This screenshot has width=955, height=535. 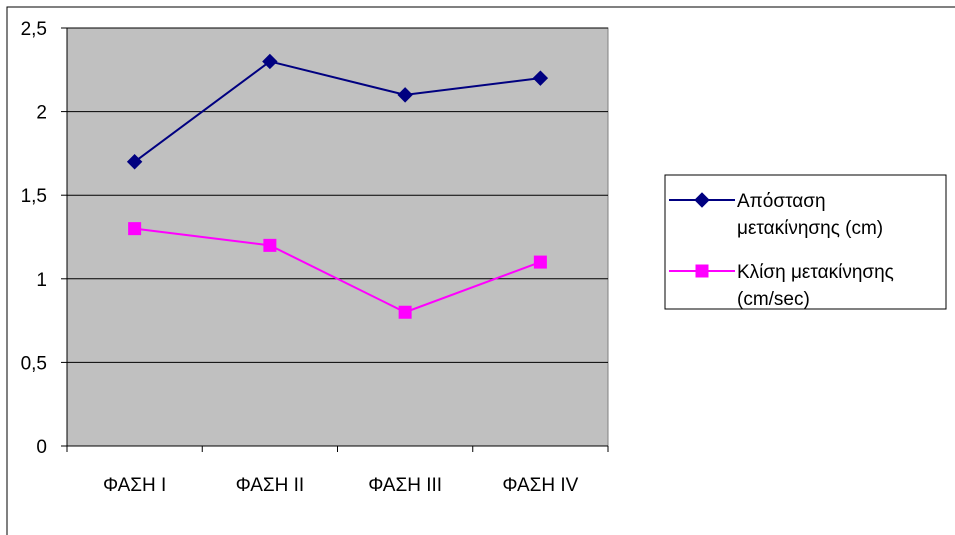 I want to click on legend-label: Απόσταση, so click(x=781, y=201).